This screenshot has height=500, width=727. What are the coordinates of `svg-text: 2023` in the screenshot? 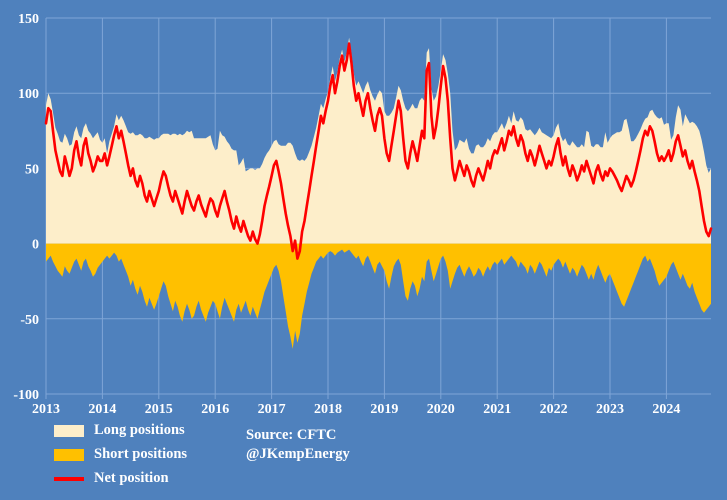 It's located at (610, 409).